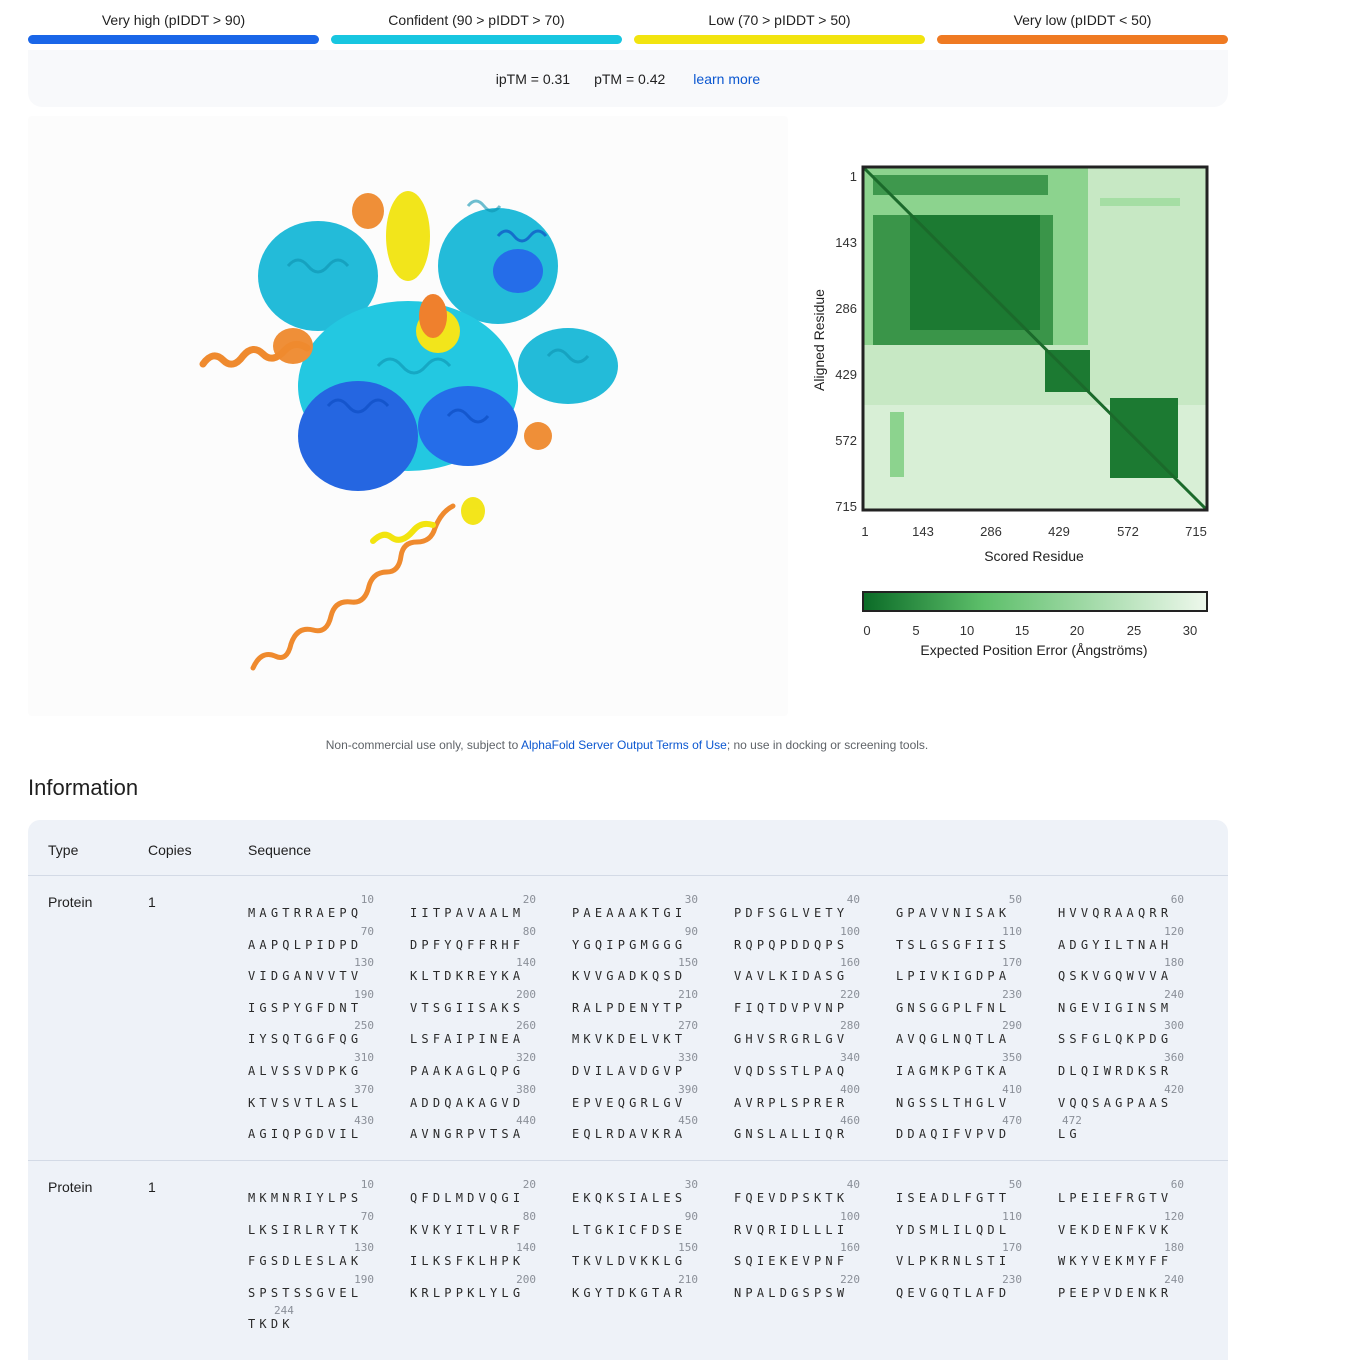 The width and height of the screenshot is (1350, 1360). What do you see at coordinates (313, 1033) in the screenshot?
I see `sequence-chunk: 250 IYSQTGGFQG` at bounding box center [313, 1033].